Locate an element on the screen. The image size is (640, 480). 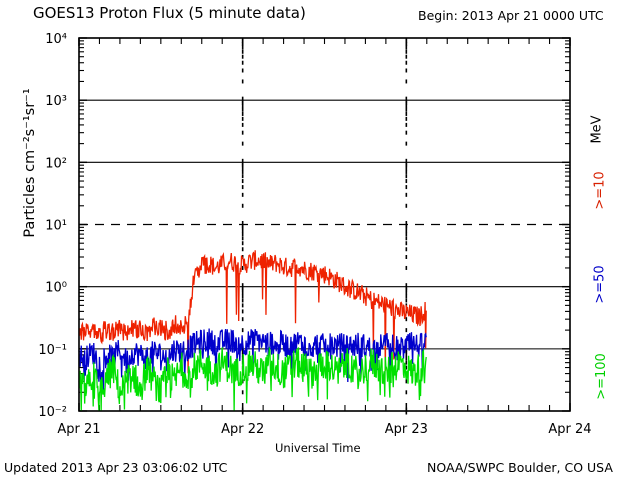
x-tick-label: Apr 22 is located at coordinates (242, 429).